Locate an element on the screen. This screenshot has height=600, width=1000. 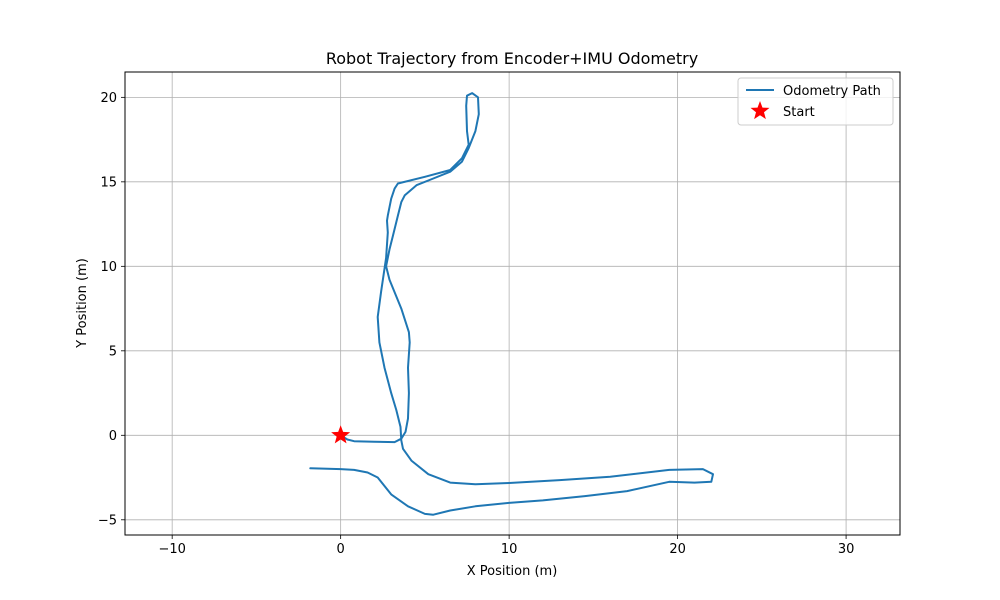
y-tick-label: 5 is located at coordinates (113, 351).